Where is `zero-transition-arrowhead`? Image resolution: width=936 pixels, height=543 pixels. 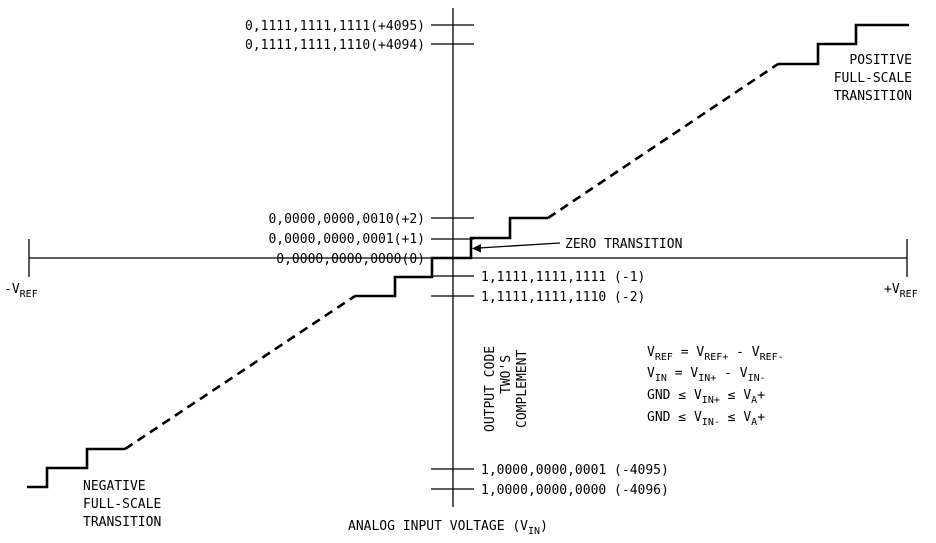 zero-transition-arrowhead is located at coordinates (476, 248).